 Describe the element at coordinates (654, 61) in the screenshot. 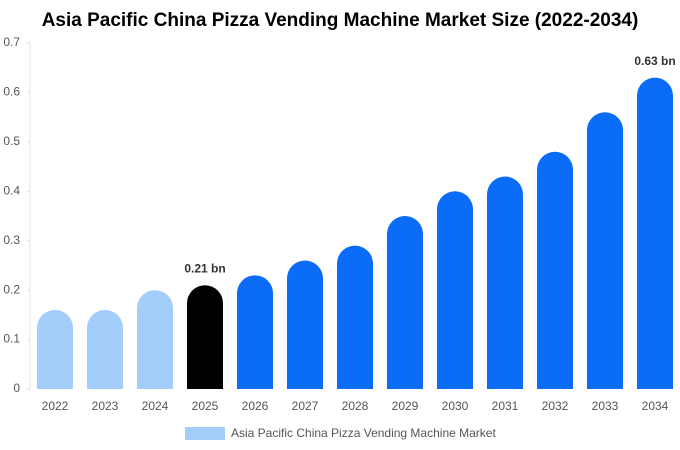

I see `data-label: 0.63 bn` at that location.